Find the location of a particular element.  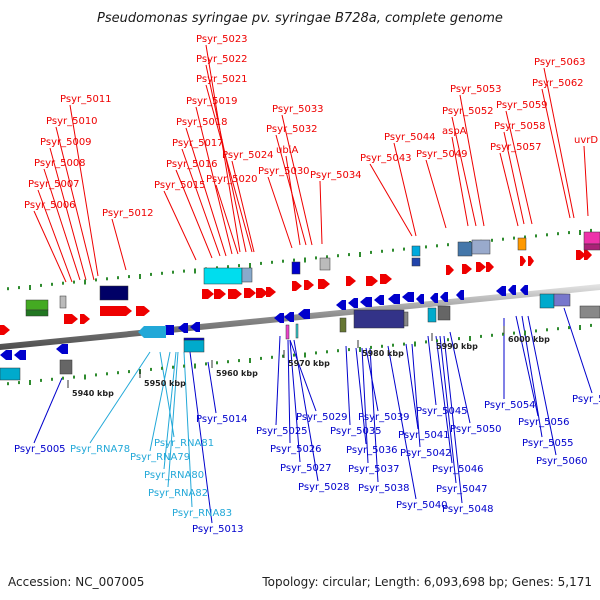

gene-label-bottom: Psyr_5048 is located at coordinates (468, 509).